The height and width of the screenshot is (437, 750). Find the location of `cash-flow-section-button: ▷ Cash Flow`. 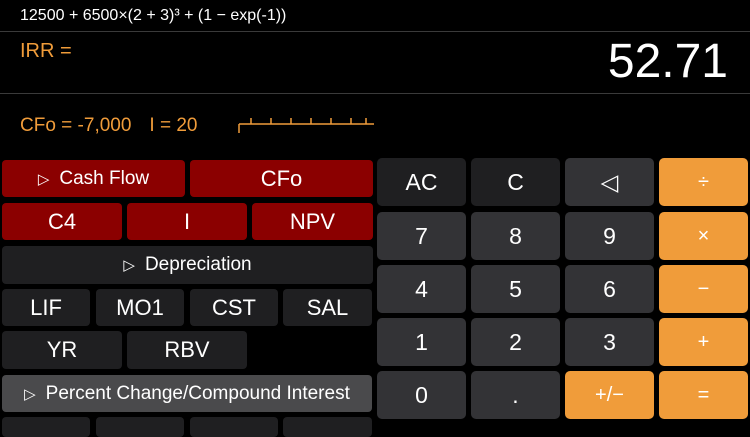

cash-flow-section-button: ▷ Cash Flow is located at coordinates (93, 178).